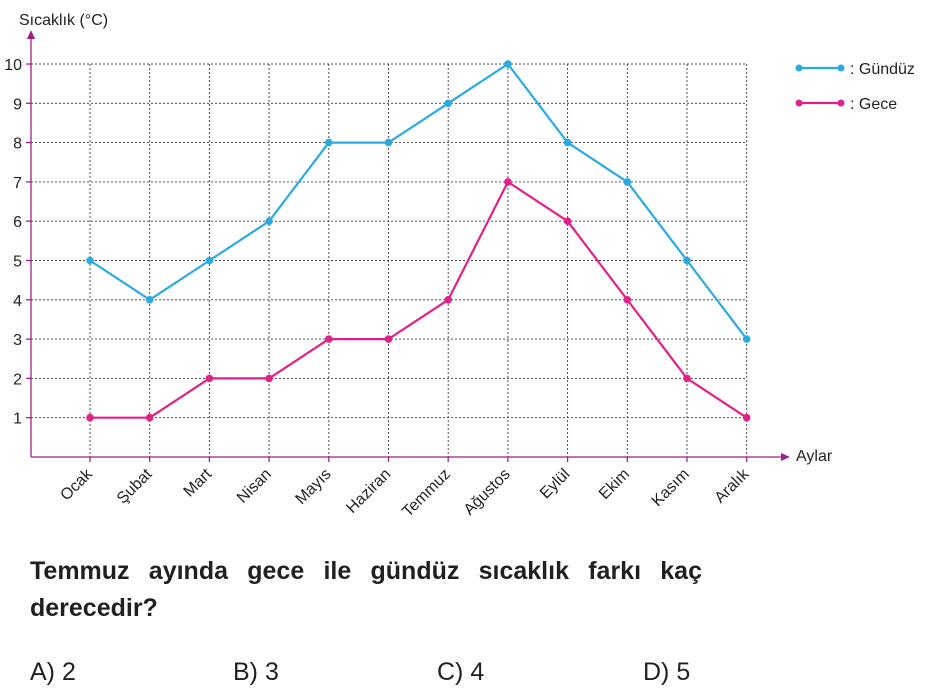 The height and width of the screenshot is (697, 933). Describe the element at coordinates (17, 144) in the screenshot. I see `y-tick-label: 8` at that location.